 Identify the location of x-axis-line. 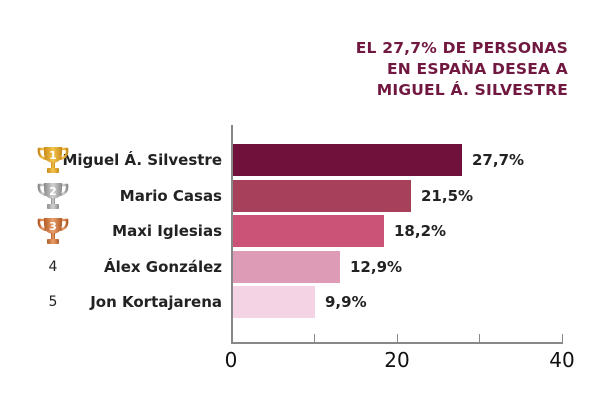
(397, 343).